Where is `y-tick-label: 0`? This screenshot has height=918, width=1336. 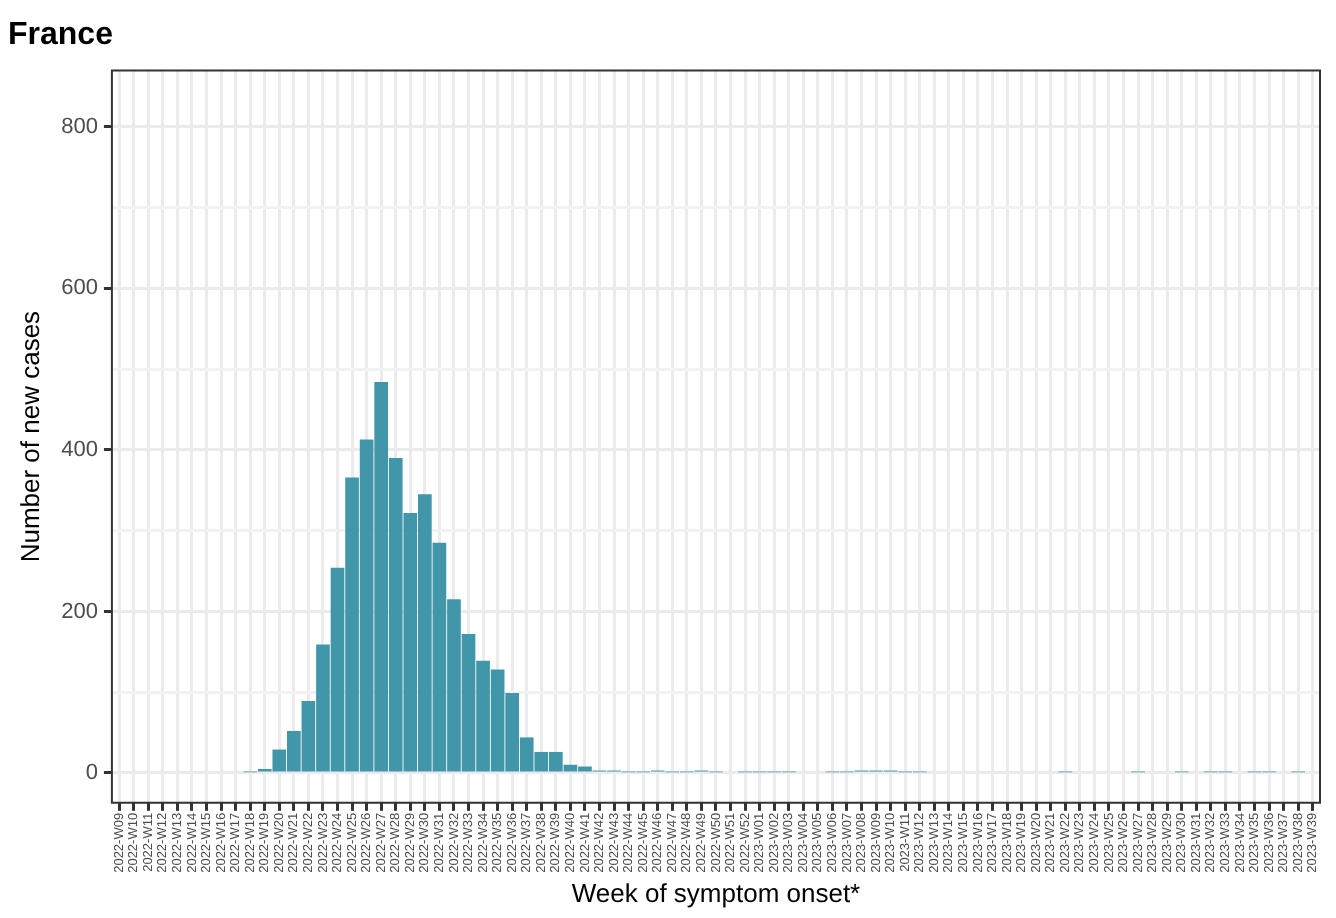
y-tick-label: 0 is located at coordinates (91, 773).